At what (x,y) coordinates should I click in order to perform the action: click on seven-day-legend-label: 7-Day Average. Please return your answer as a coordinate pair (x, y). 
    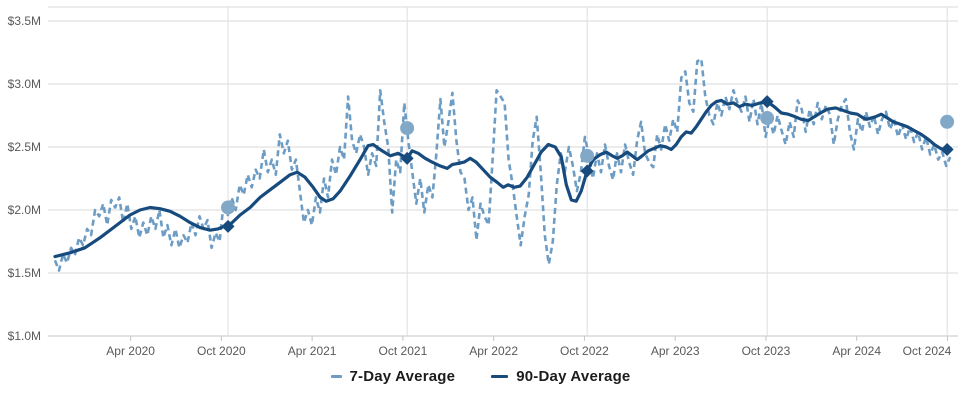
    Looking at the image, I should click on (402, 376).